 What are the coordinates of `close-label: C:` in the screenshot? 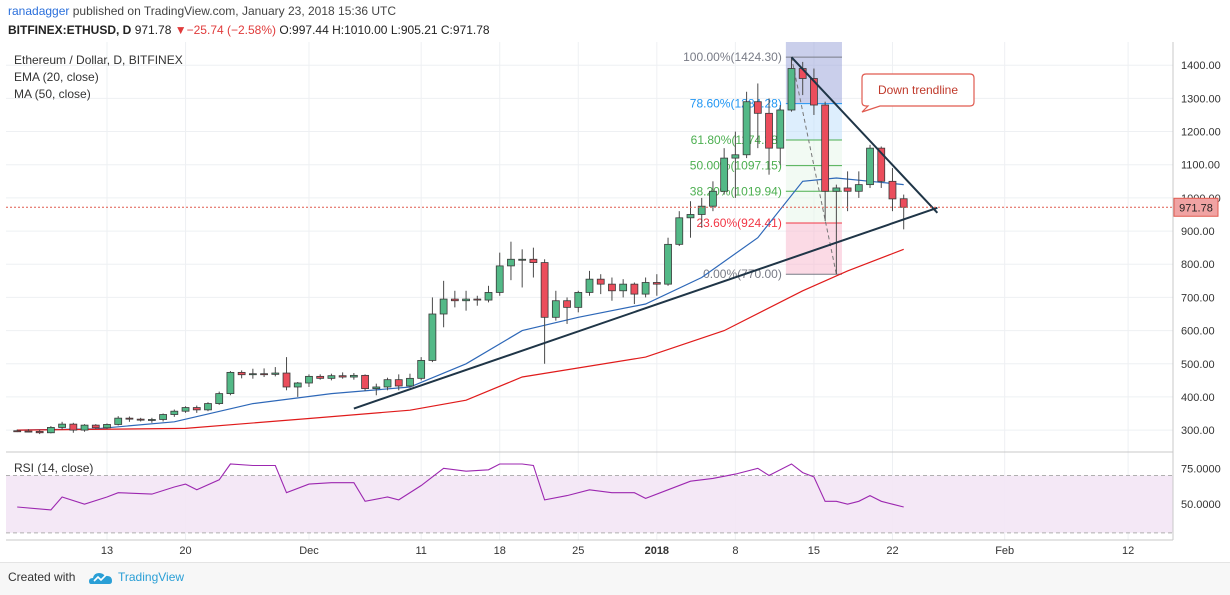 It's located at (446, 30).